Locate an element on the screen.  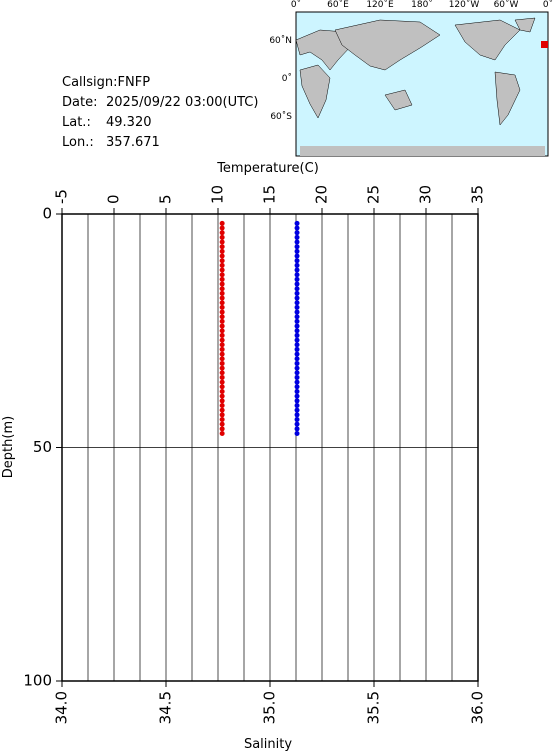
map-lon-label: 180˚ is located at coordinates (422, 5).